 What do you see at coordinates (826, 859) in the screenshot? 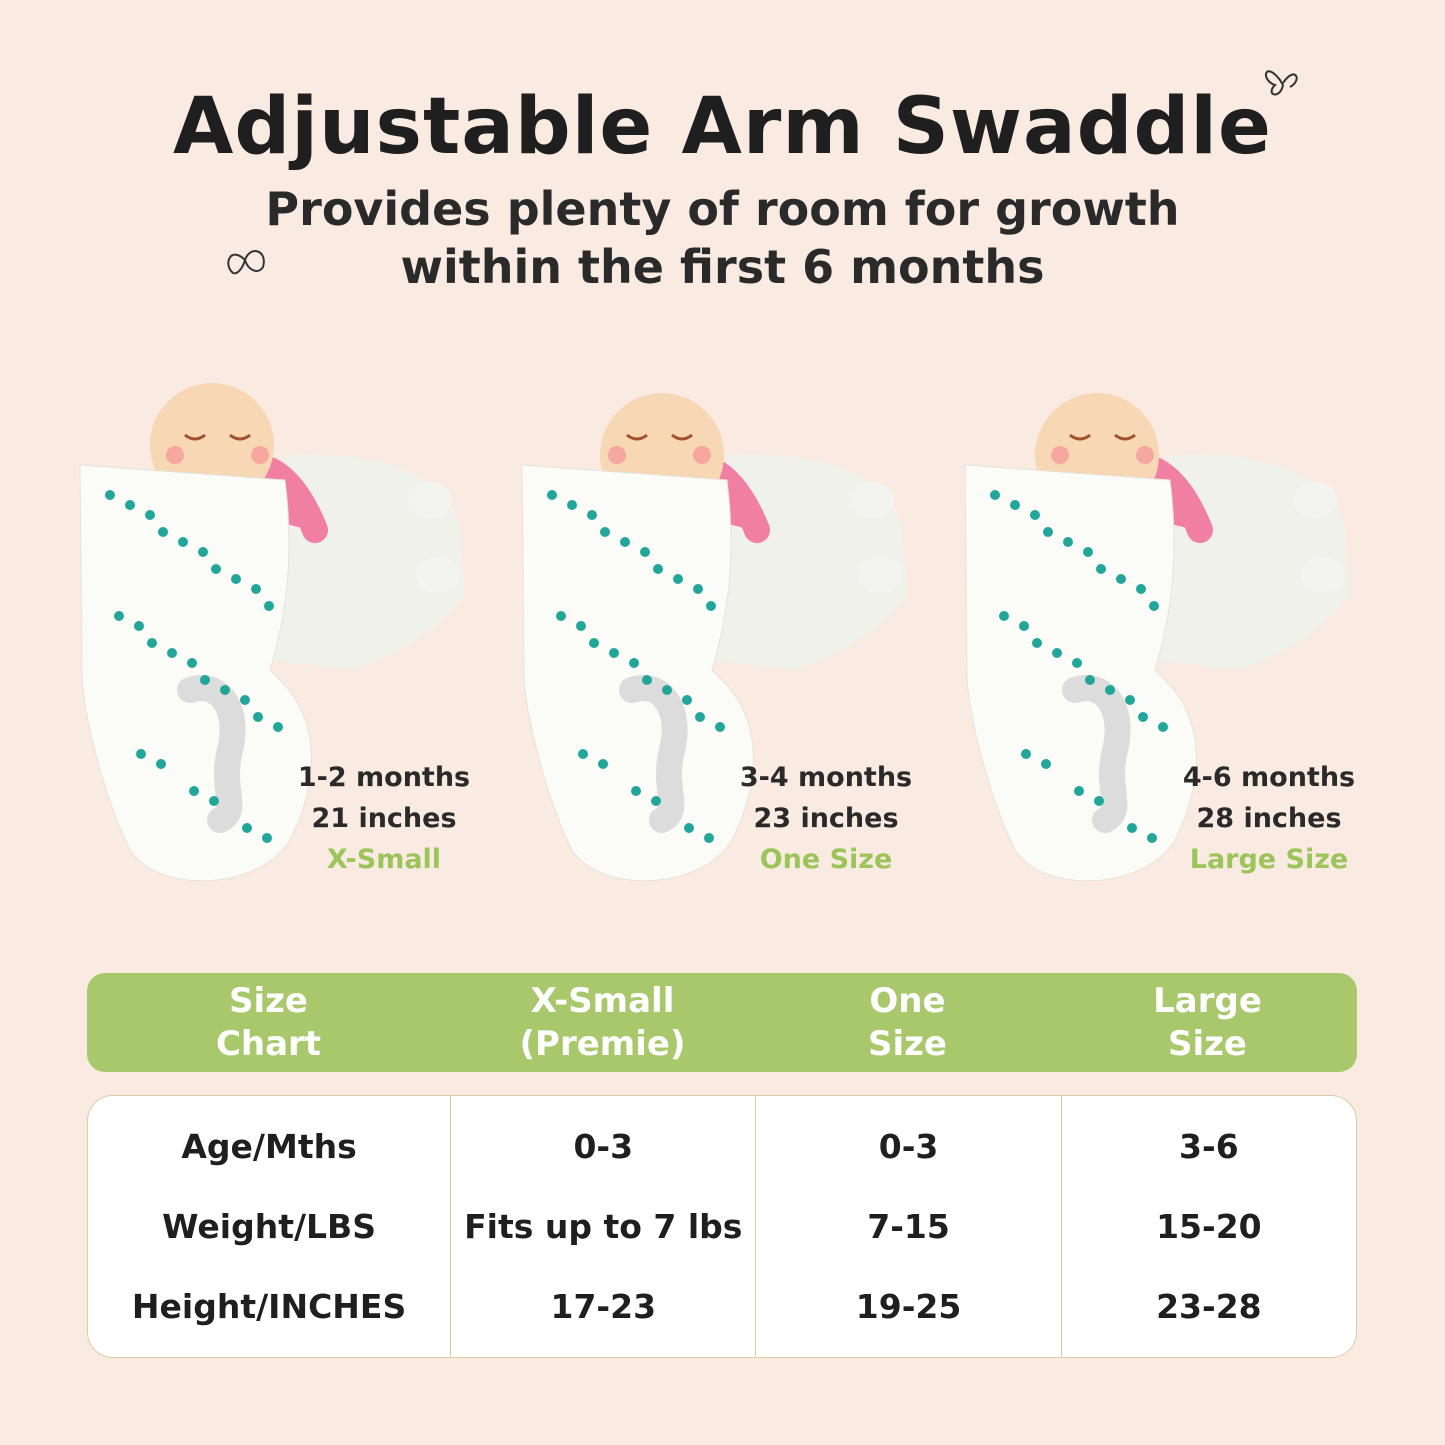
I see `size-name: One Size` at bounding box center [826, 859].